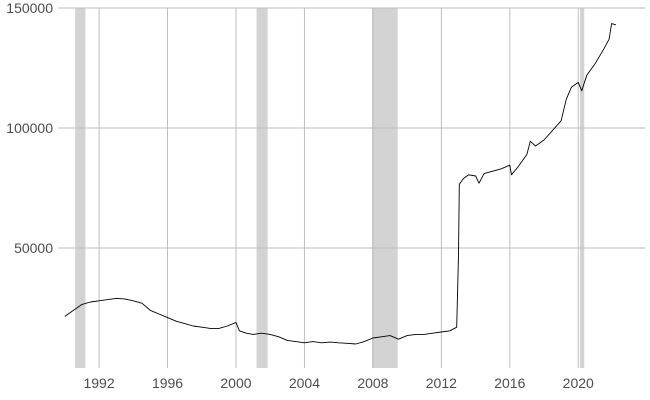 This screenshot has width=650, height=400. I want to click on x-tick-label: 2016, so click(509, 383).